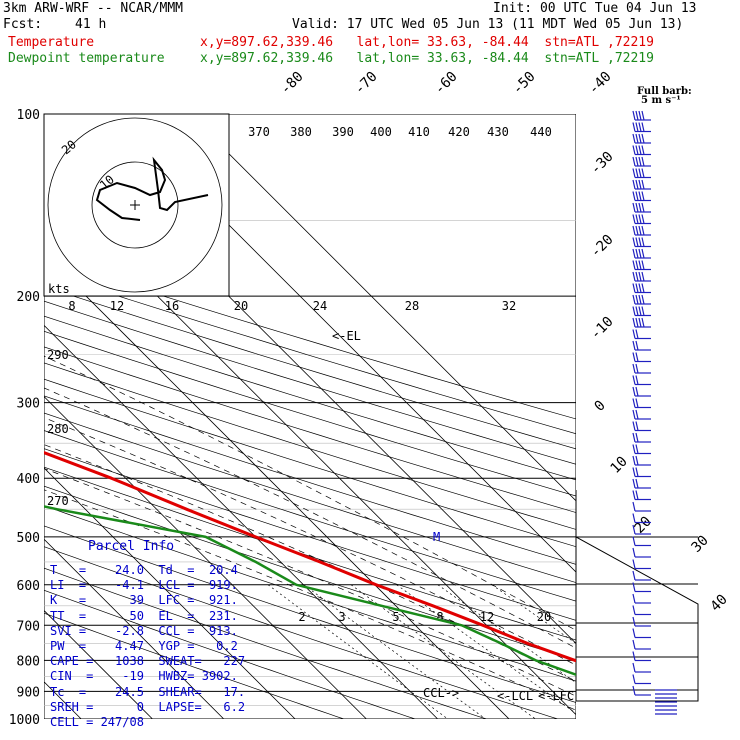  I want to click on isotherm-label: -20, so click(602, 246).